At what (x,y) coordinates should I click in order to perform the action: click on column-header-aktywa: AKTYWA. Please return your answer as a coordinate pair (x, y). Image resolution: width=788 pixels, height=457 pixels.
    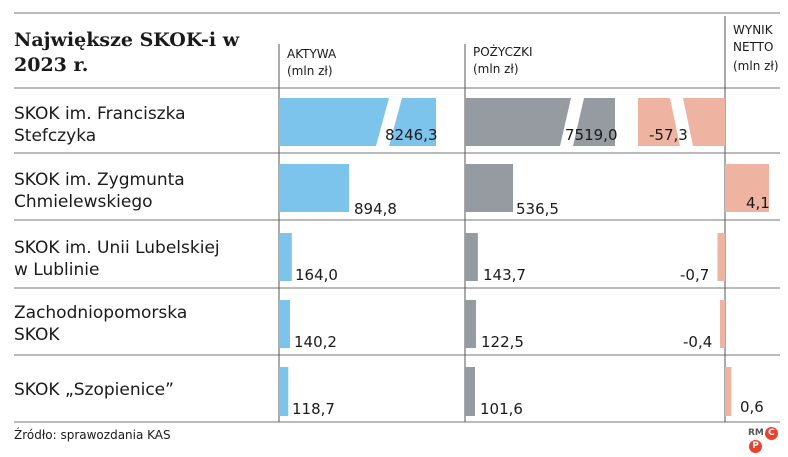
    Looking at the image, I should click on (312, 54).